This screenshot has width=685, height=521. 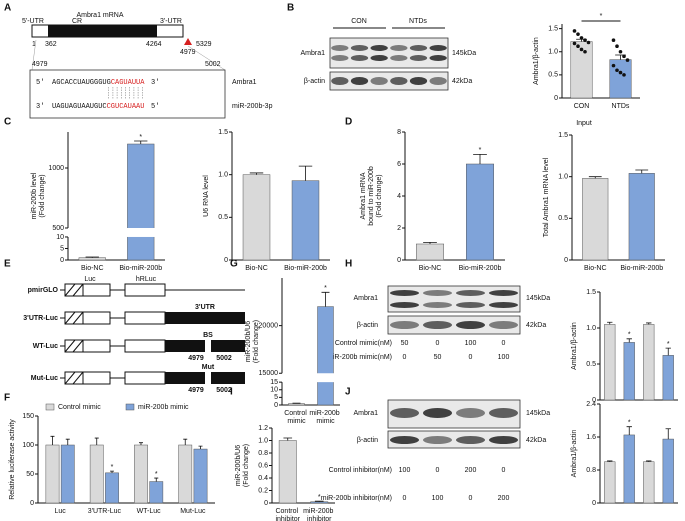 I want to click on y-tick-label: 15000, so click(x=269, y=373).